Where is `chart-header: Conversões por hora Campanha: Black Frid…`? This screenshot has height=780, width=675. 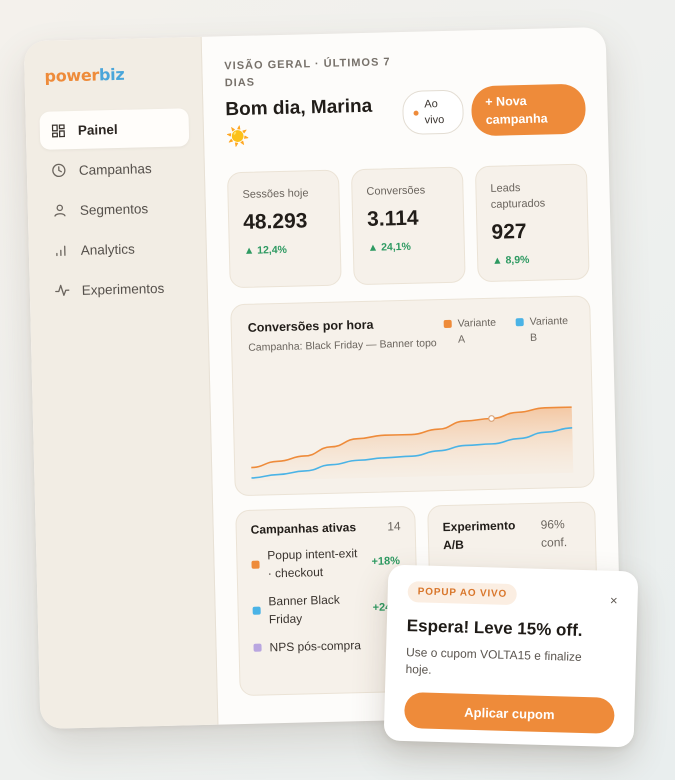
chart-header: Conversões por hora Campanha: Black Frid… is located at coordinates (411, 335).